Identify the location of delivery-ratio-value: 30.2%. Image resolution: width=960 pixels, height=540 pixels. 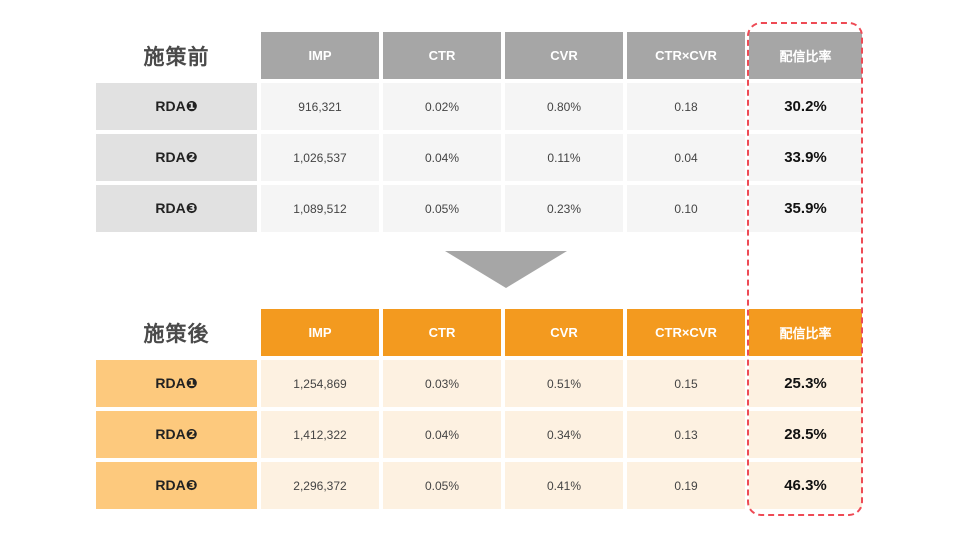
(805, 106).